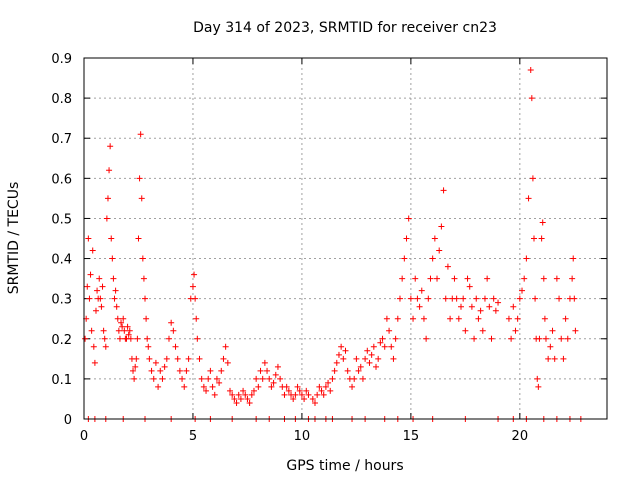  Describe the element at coordinates (61, 139) in the screenshot. I see `y-tick-label: 0.7` at that location.